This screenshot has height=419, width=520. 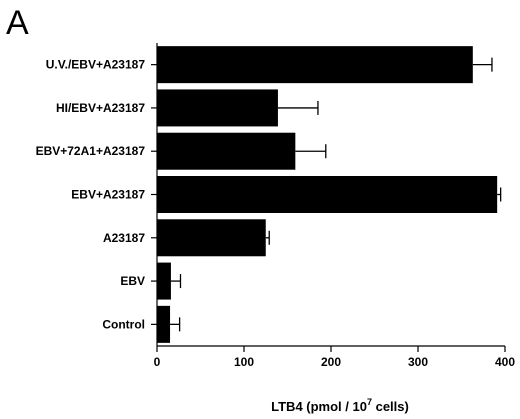 What do you see at coordinates (157, 362) in the screenshot?
I see `x-tick-label-0: 0` at bounding box center [157, 362].